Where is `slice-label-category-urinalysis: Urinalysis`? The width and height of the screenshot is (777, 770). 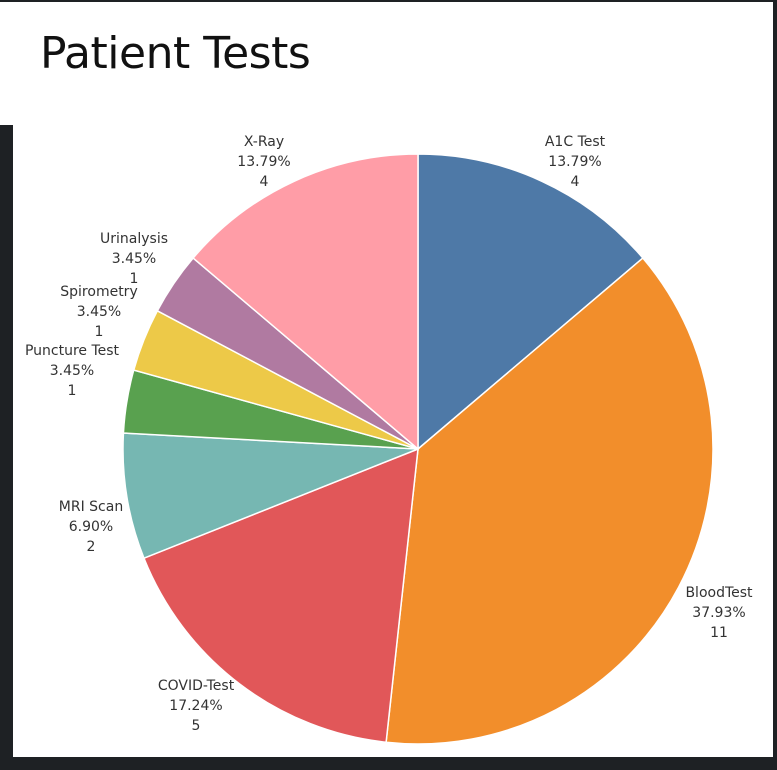
slice-label-category-urinalysis: Urinalysis is located at coordinates (134, 239).